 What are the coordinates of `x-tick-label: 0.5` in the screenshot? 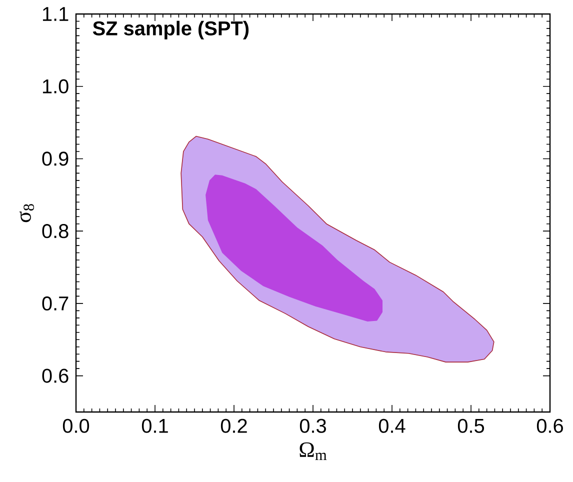 It's located at (471, 425).